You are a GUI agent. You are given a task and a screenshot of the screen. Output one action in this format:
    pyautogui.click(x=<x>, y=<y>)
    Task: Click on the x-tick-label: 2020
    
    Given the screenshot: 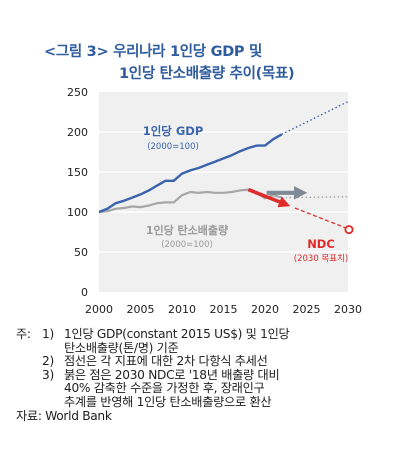 What is the action you would take?
    pyautogui.click(x=265, y=309)
    